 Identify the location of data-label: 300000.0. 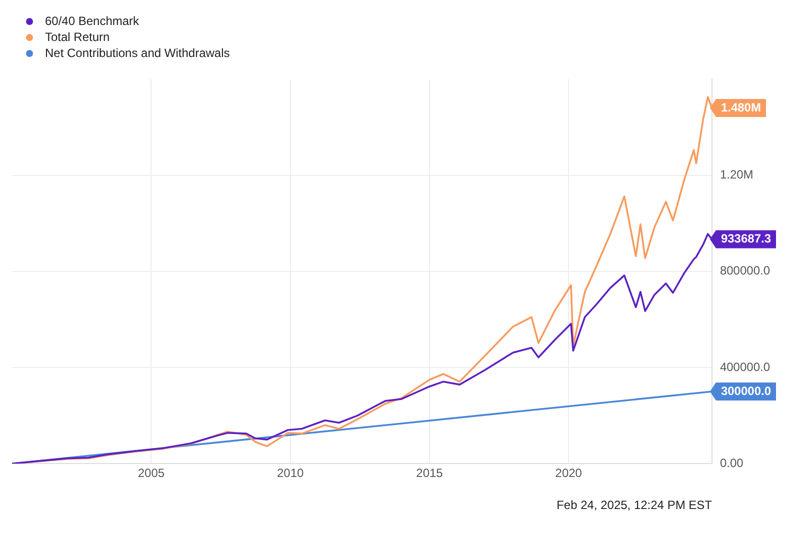
(746, 391).